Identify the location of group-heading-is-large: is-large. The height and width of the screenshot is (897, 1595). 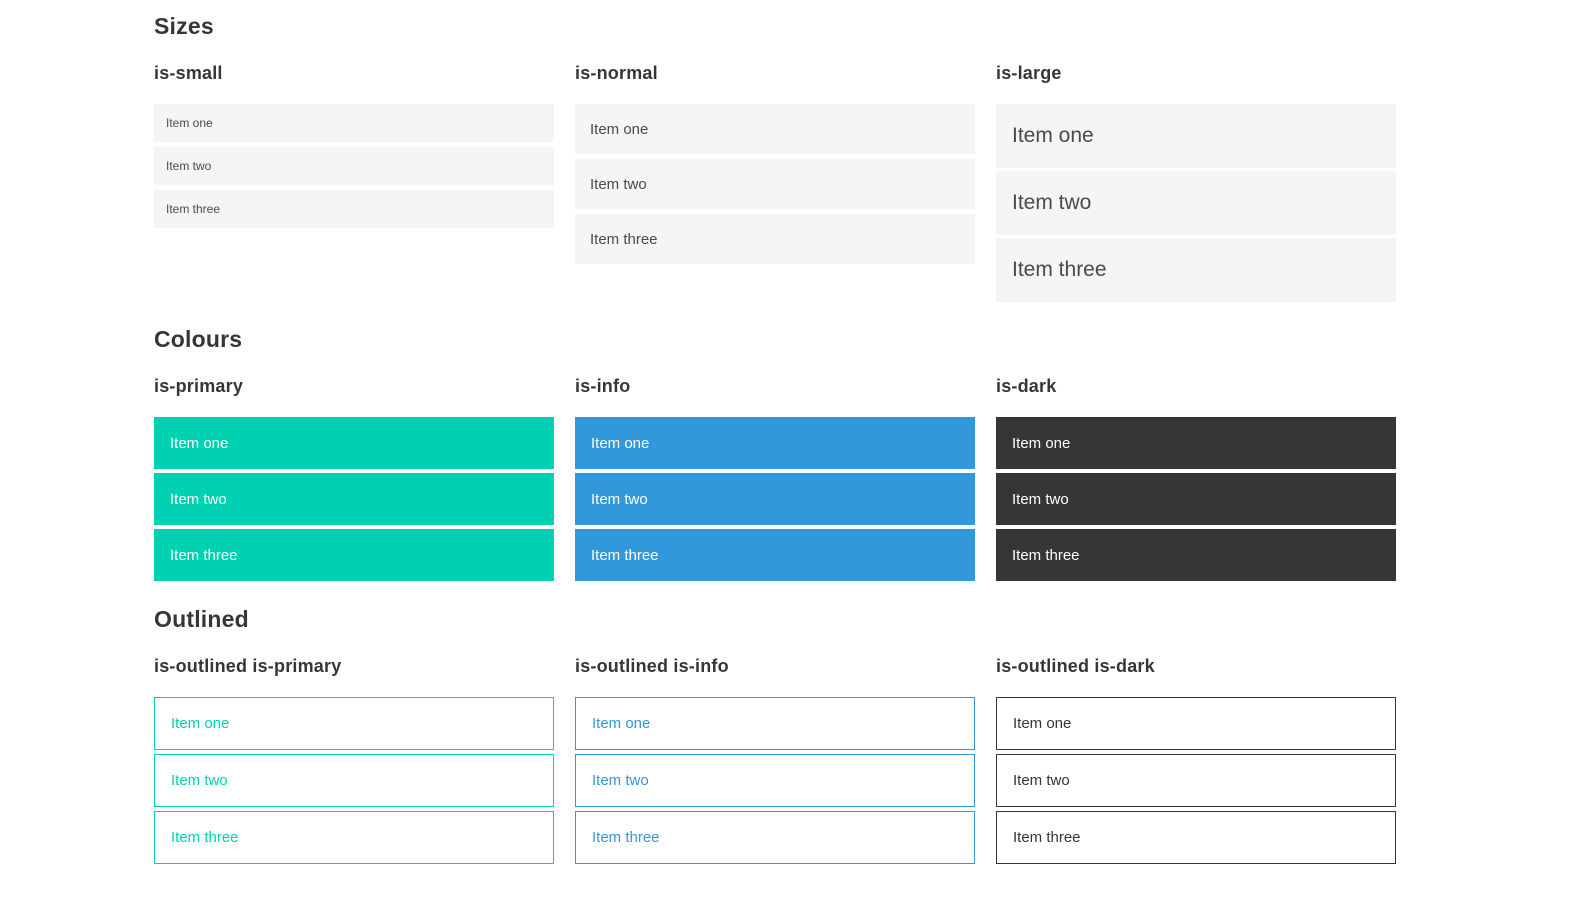
(1029, 73).